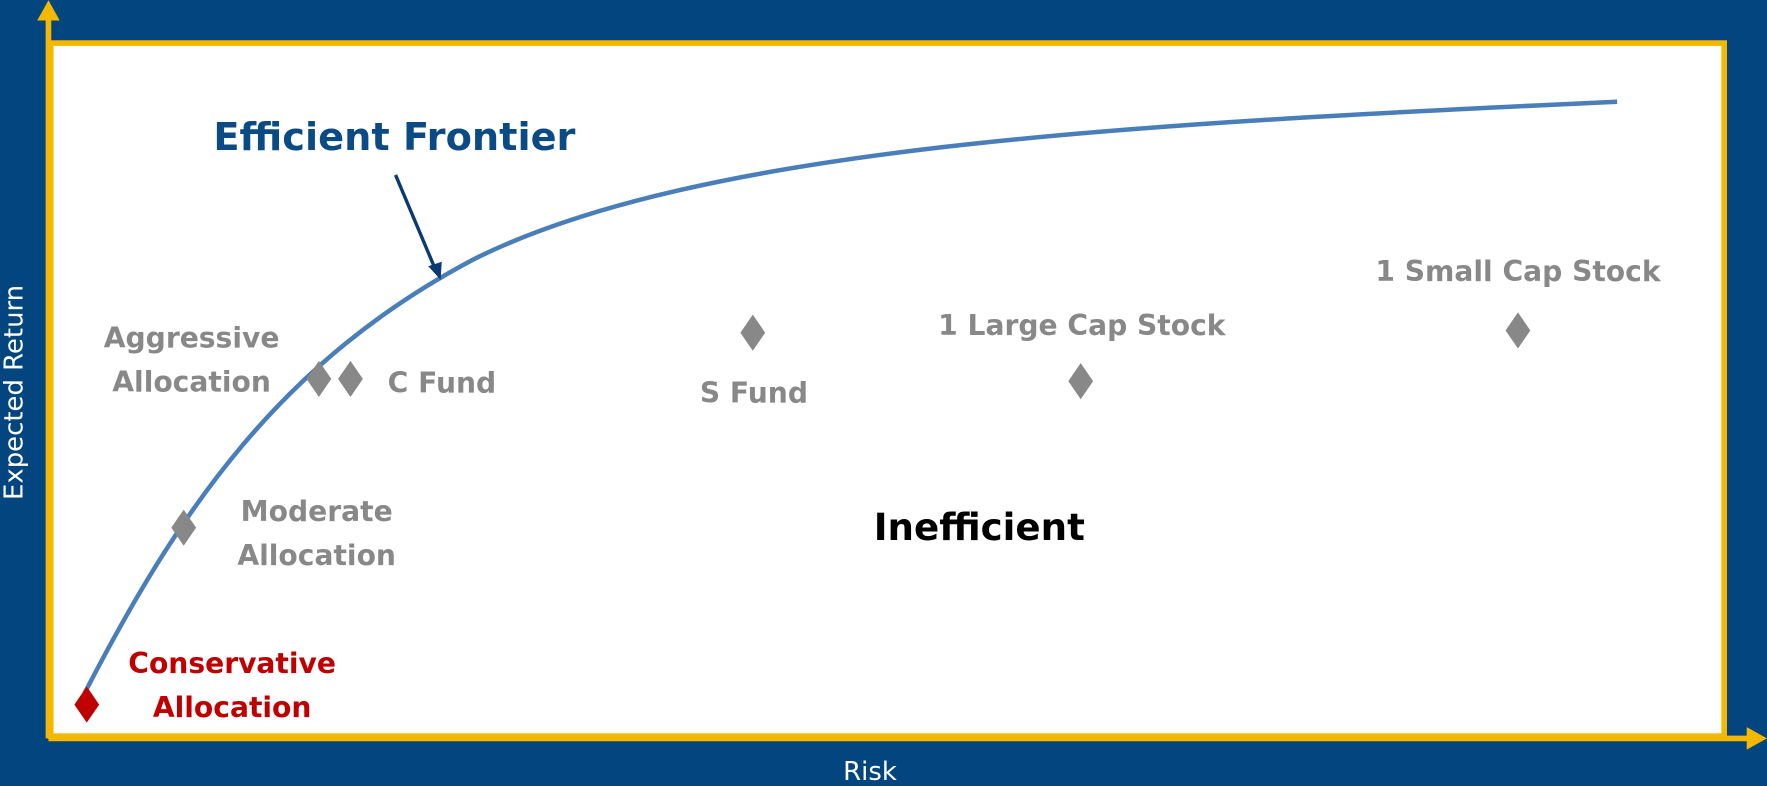 Image resolution: width=1767 pixels, height=786 pixels. Describe the element at coordinates (192, 337) in the screenshot. I see `point-label: Aggressive` at that location.